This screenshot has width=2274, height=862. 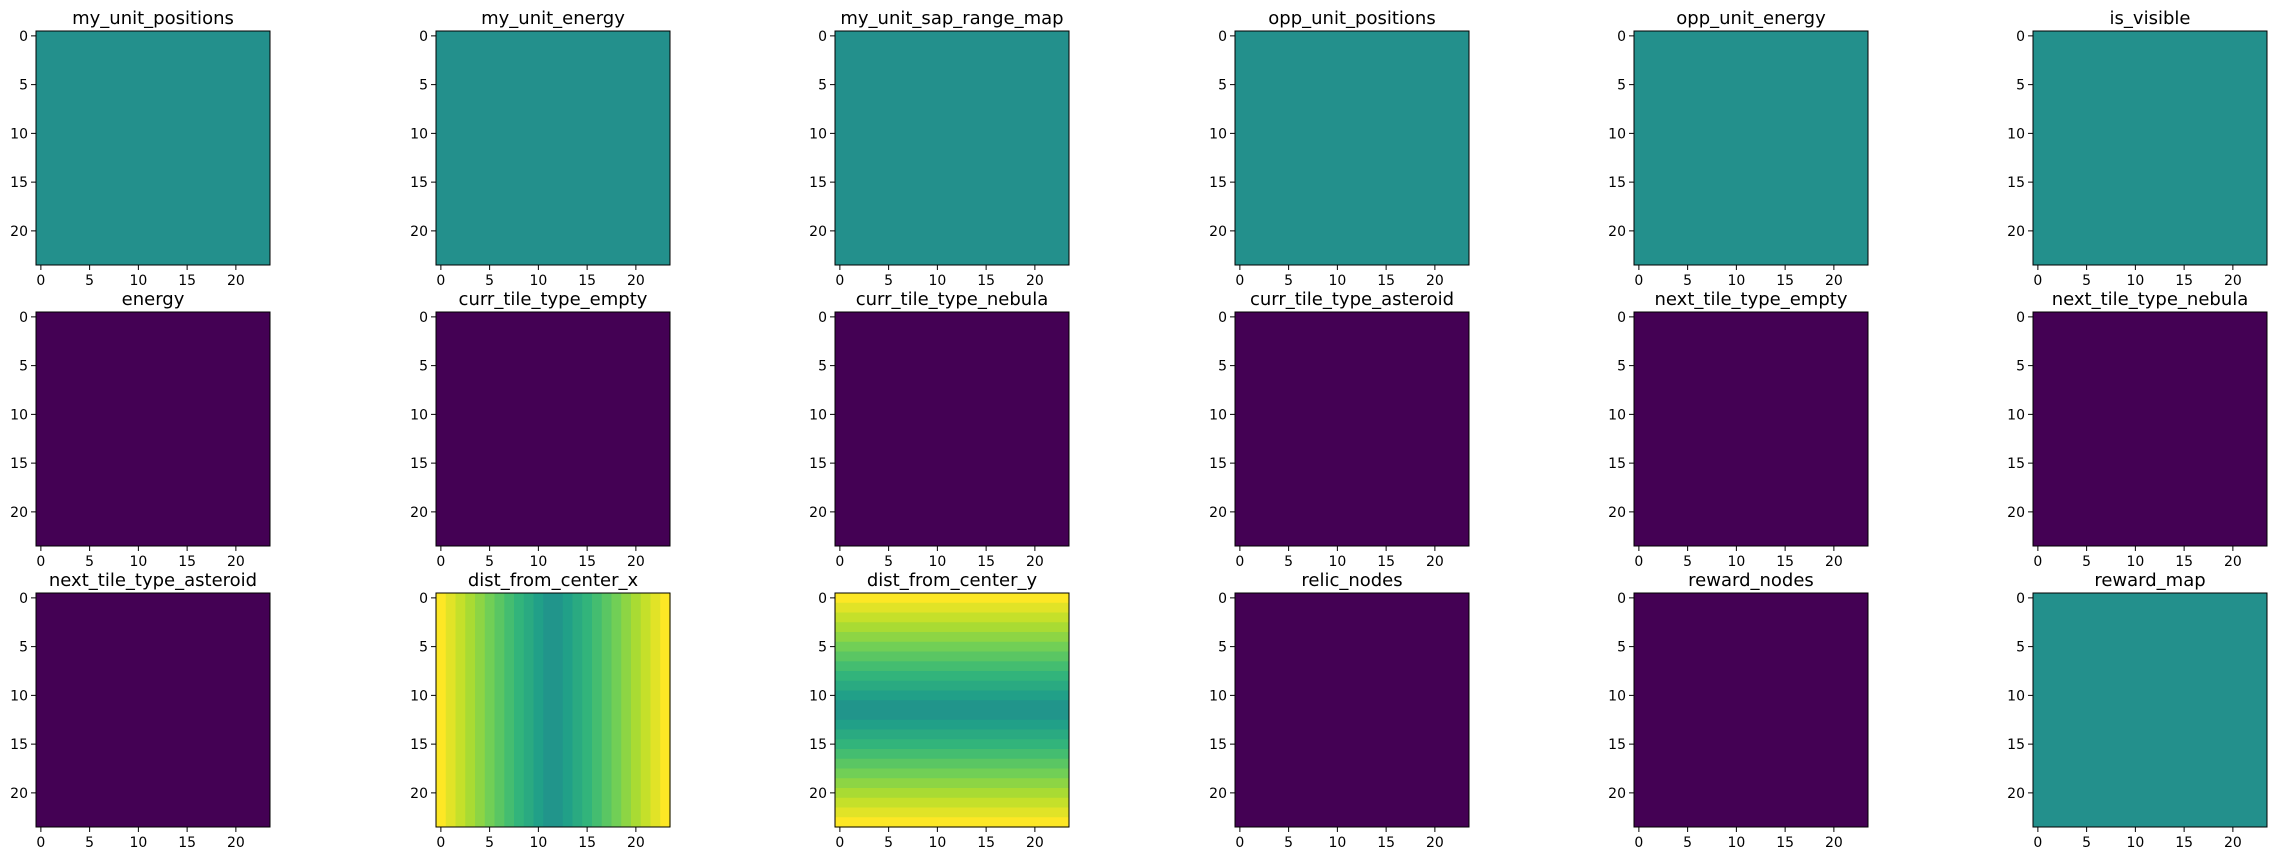 I want to click on heatmap-panel-next-tile-type-nebula: next_tile_type_nebula 0 5 10 15 20 0 5 10 15 20, so click(x=2137, y=429).